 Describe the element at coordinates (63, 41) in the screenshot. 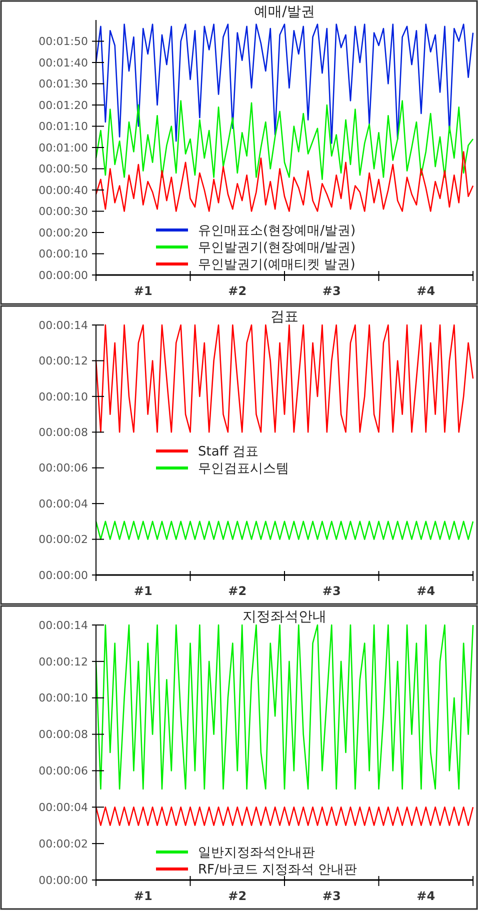

I see `y-tick-label: 00:01:50` at that location.